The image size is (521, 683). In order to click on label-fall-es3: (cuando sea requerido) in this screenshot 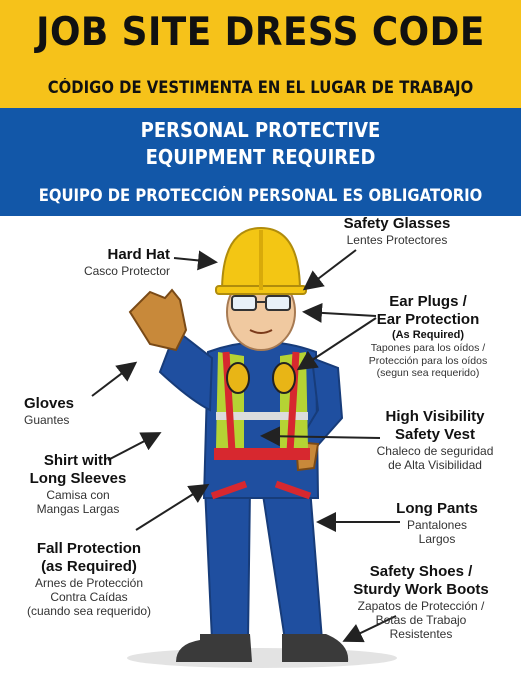, I will do `click(89, 611)`.